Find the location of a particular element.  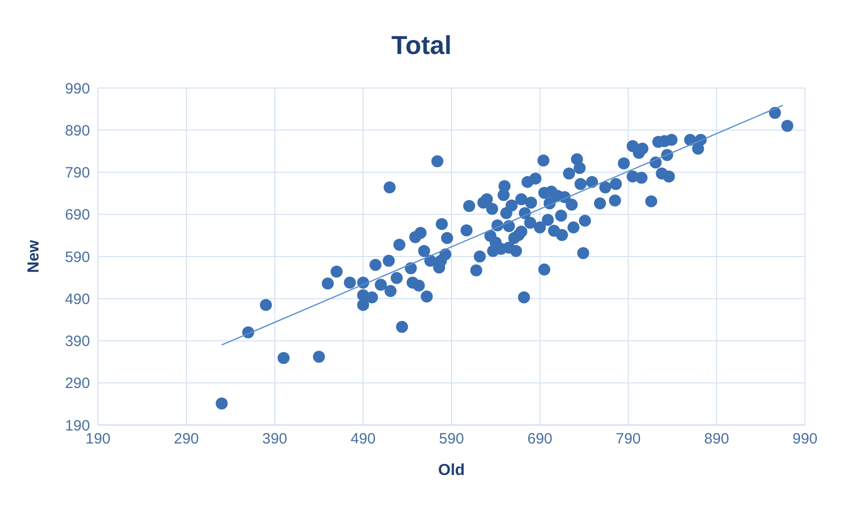

x-tick-label: 790 is located at coordinates (628, 439).